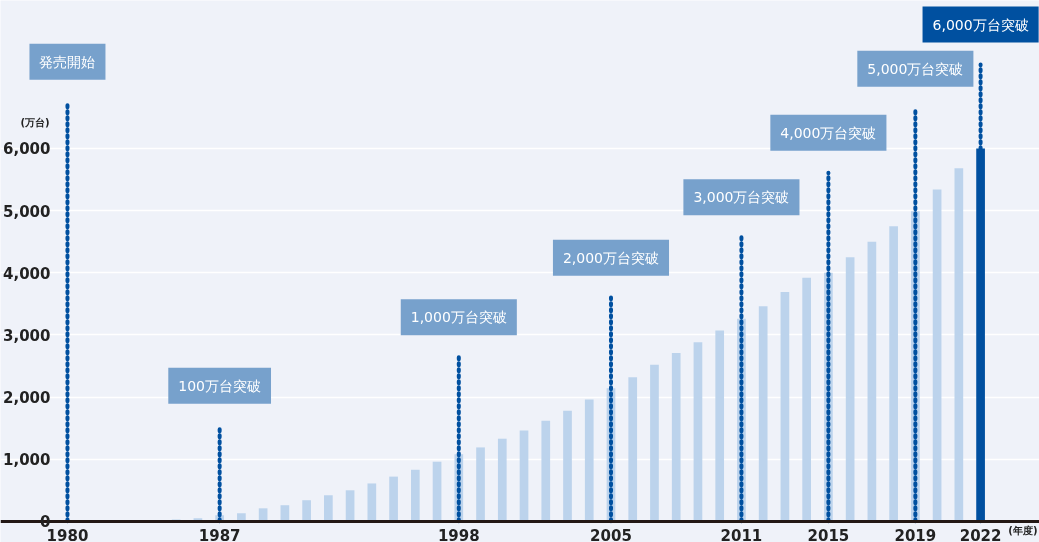 The width and height of the screenshot is (1039, 542). I want to click on y-tick-label: 3,000, so click(27, 335).